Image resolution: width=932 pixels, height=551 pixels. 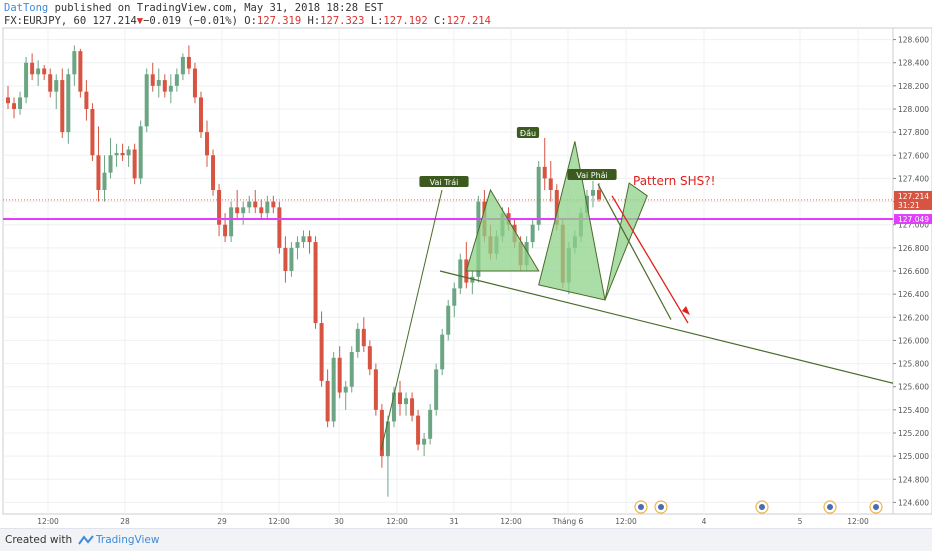 I want to click on y-tick-label: 125.400, so click(x=913, y=410).